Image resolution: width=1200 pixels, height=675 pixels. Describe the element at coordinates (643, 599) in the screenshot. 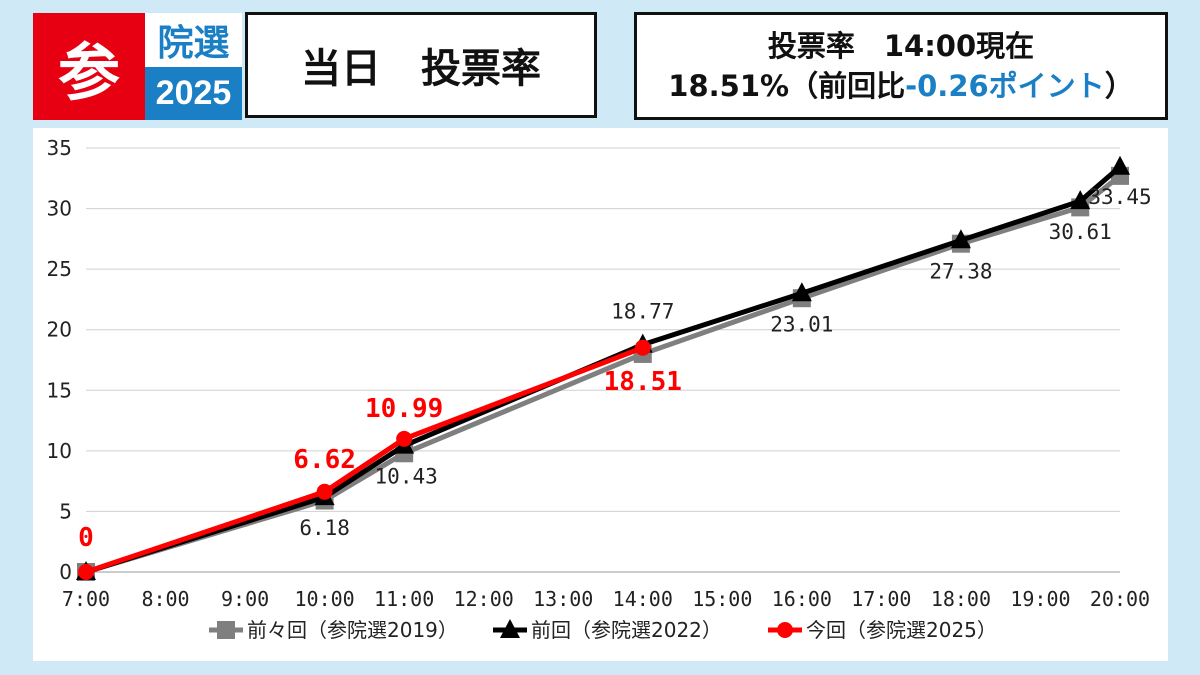

I see `x-tick-label: 14:00` at that location.